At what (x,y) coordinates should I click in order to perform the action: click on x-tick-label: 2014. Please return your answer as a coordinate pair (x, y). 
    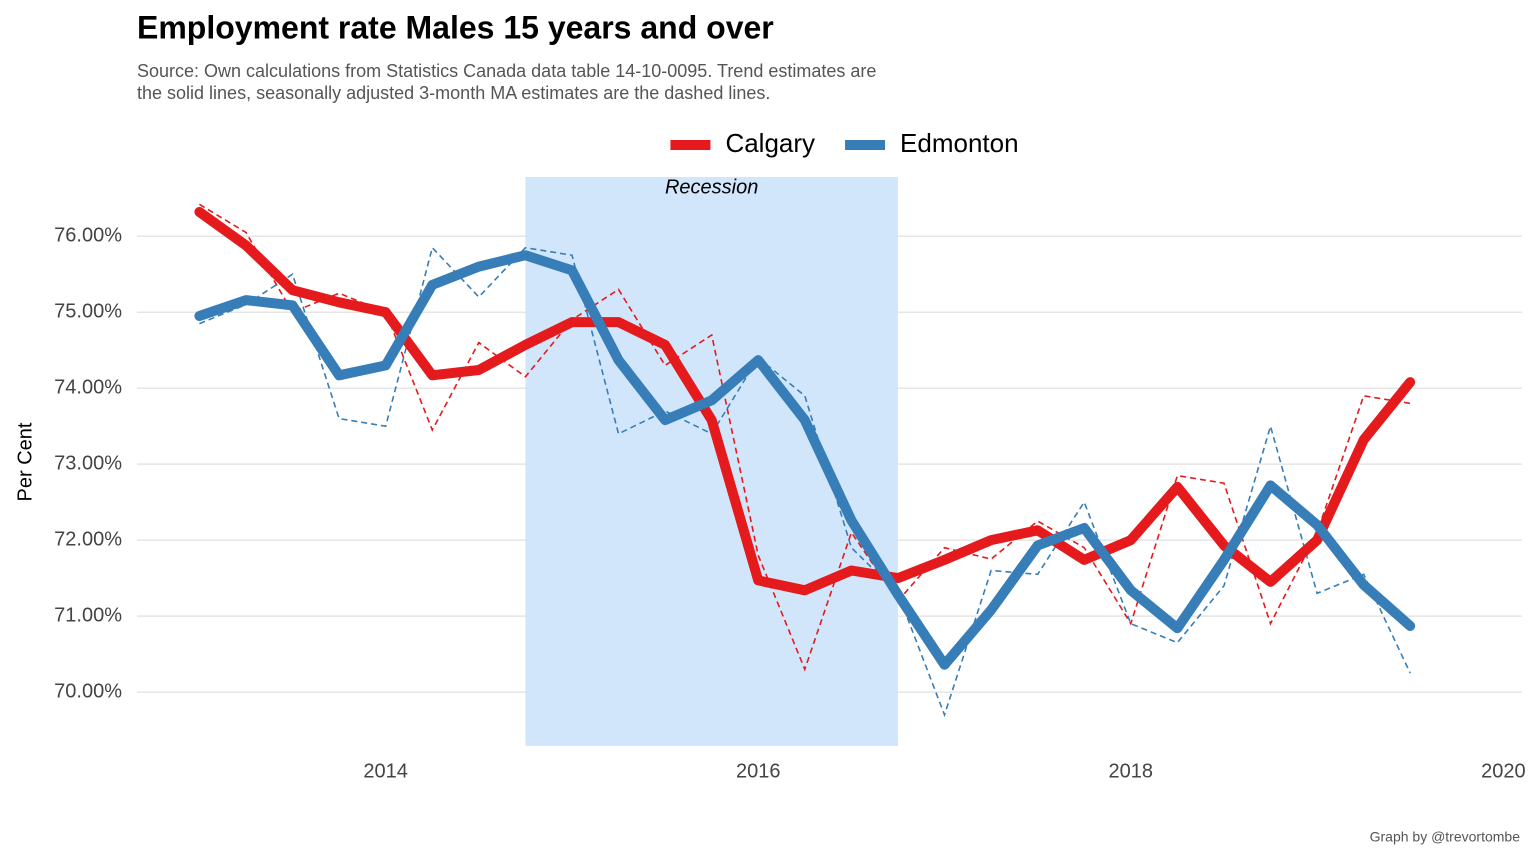
    Looking at the image, I should click on (385, 771).